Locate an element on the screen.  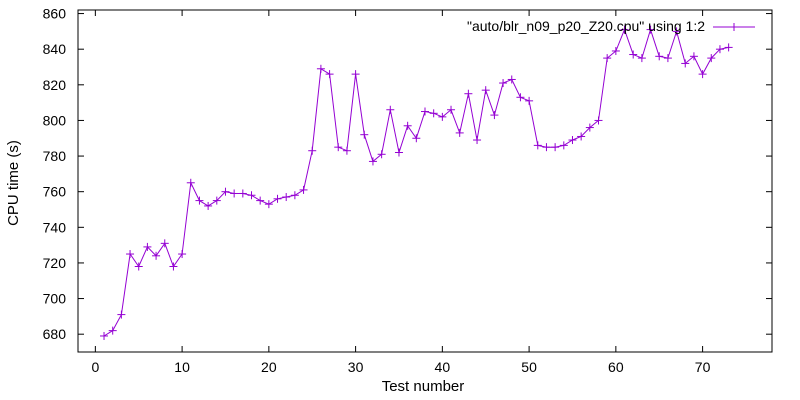
y-tick-label: 820 is located at coordinates (55, 85).